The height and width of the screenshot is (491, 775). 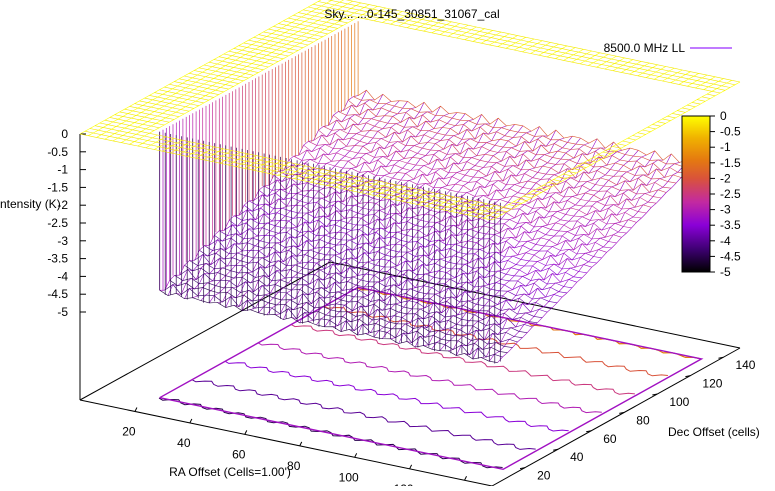 I want to click on z-axis-label: ntensity (K), so click(x=30, y=204).